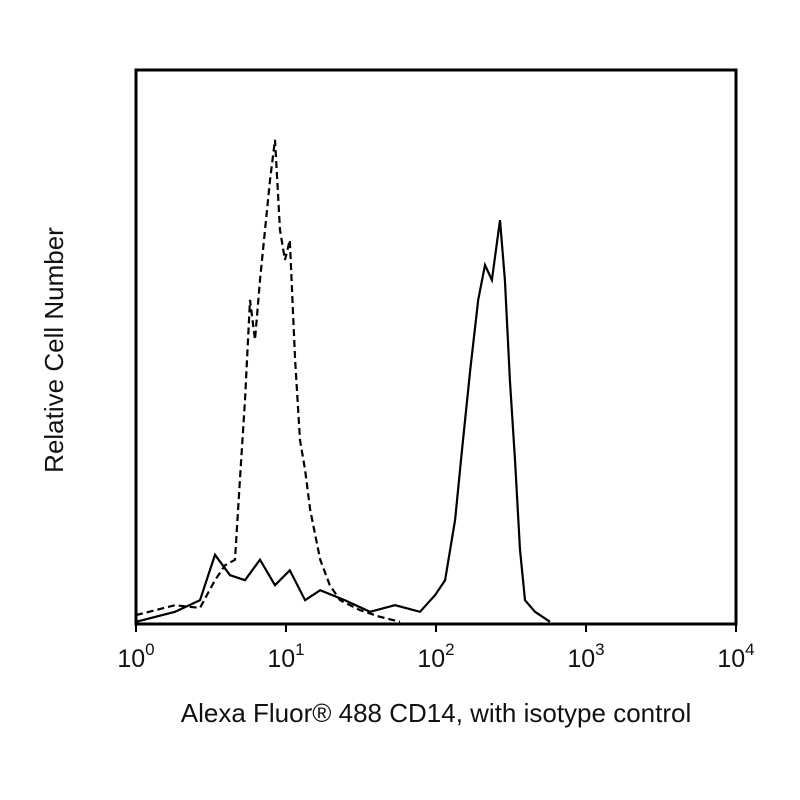 This screenshot has width=800, height=800. What do you see at coordinates (749, 649) in the screenshot?
I see `x-tick-exponent: 4` at bounding box center [749, 649].